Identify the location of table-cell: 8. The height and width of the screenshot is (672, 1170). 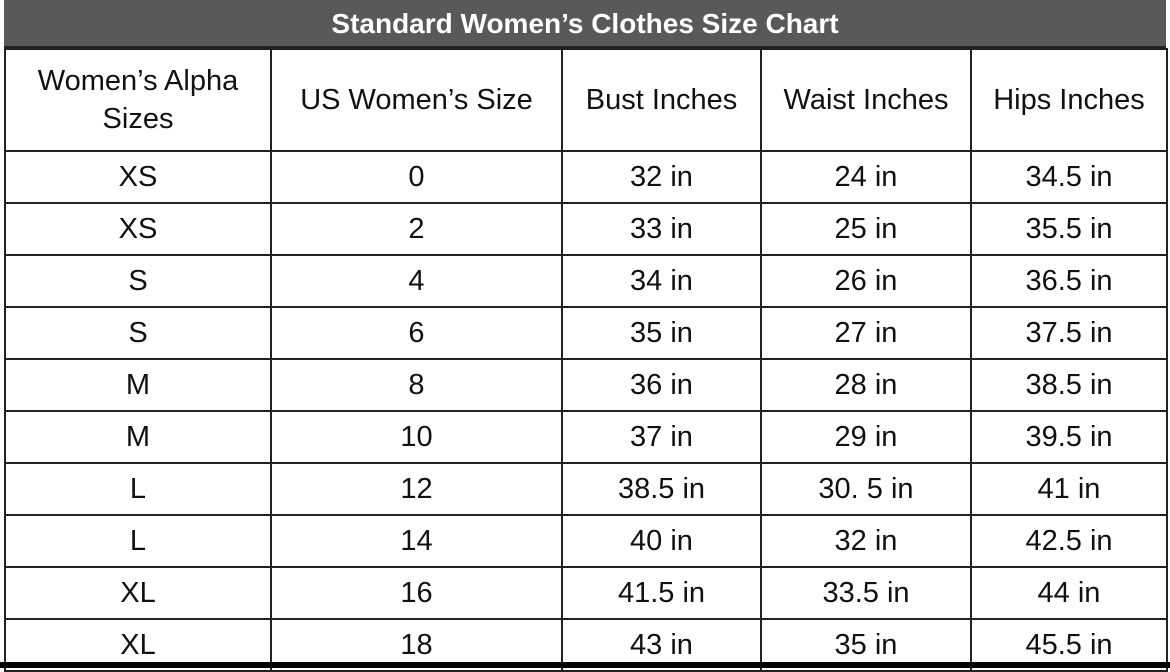
(416, 385).